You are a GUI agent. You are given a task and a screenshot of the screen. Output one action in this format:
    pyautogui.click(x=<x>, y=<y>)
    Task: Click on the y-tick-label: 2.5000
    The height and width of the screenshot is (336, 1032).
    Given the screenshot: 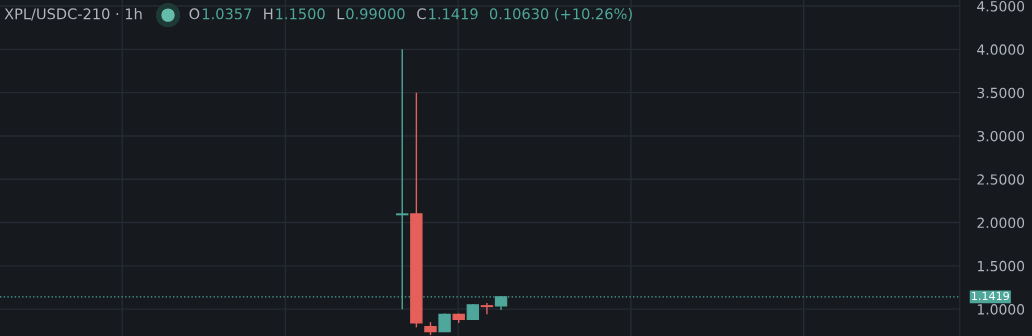 What is the action you would take?
    pyautogui.click(x=1001, y=179)
    